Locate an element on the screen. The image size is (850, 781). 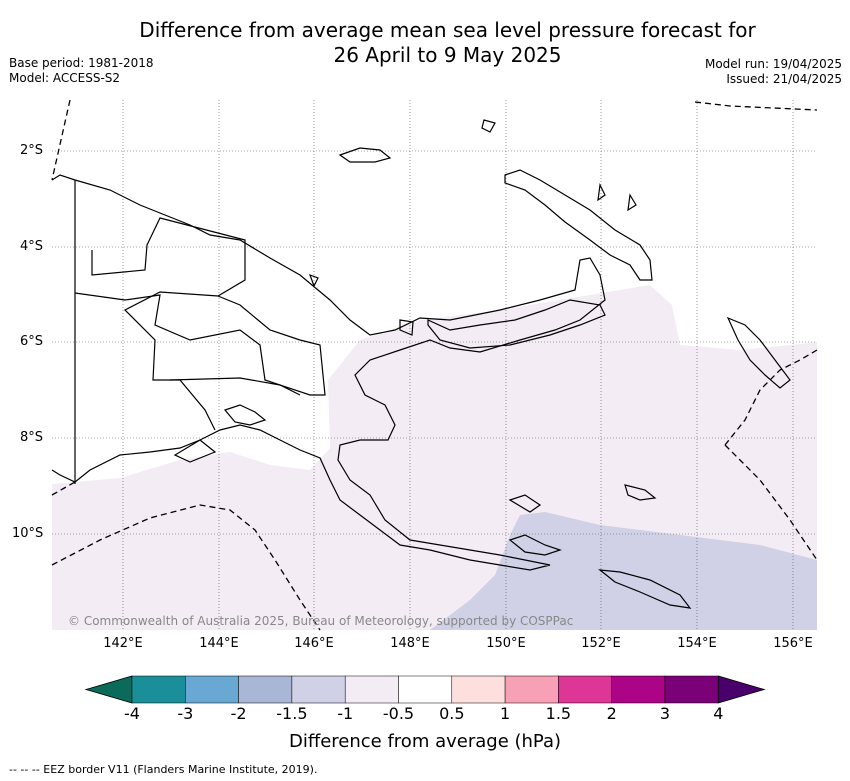
colorbar-extend-high is located at coordinates (741, 689).